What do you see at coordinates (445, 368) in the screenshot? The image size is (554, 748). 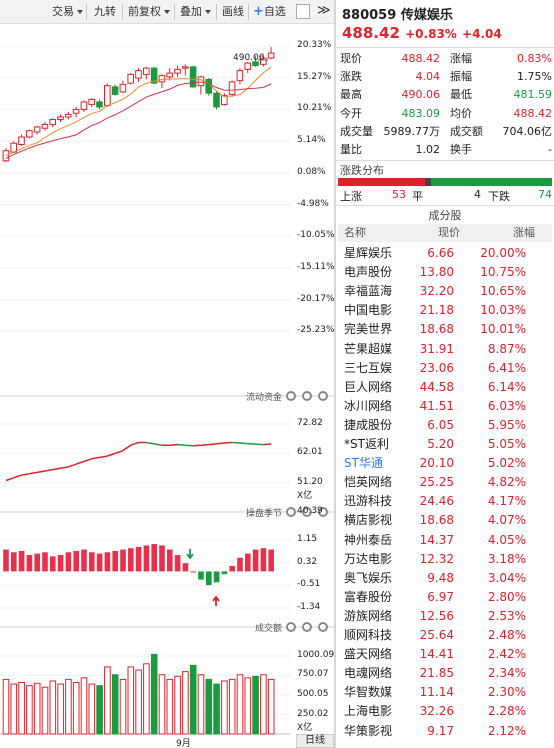 I see `constituent-row: 三七互娱 23.06 6.41%` at bounding box center [445, 368].